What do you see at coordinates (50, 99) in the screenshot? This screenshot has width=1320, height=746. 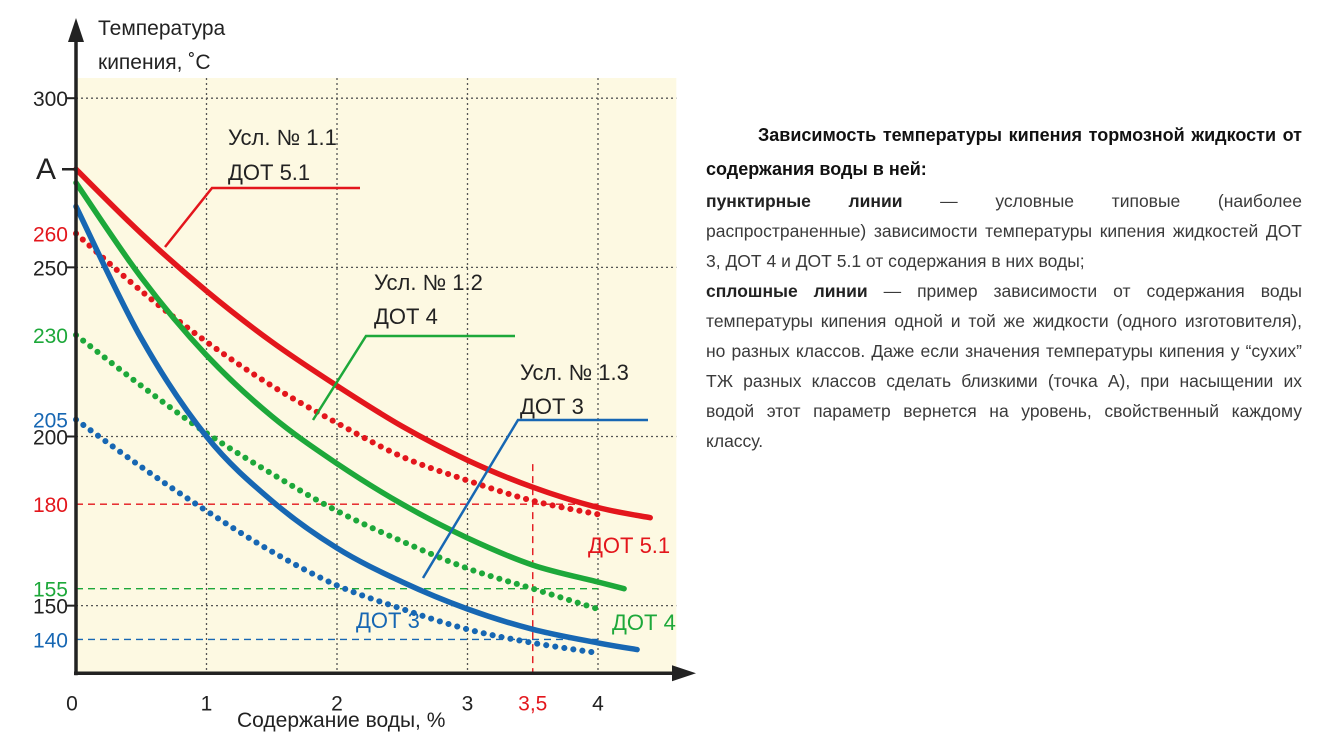 I see `y-tick-label: 300` at bounding box center [50, 99].